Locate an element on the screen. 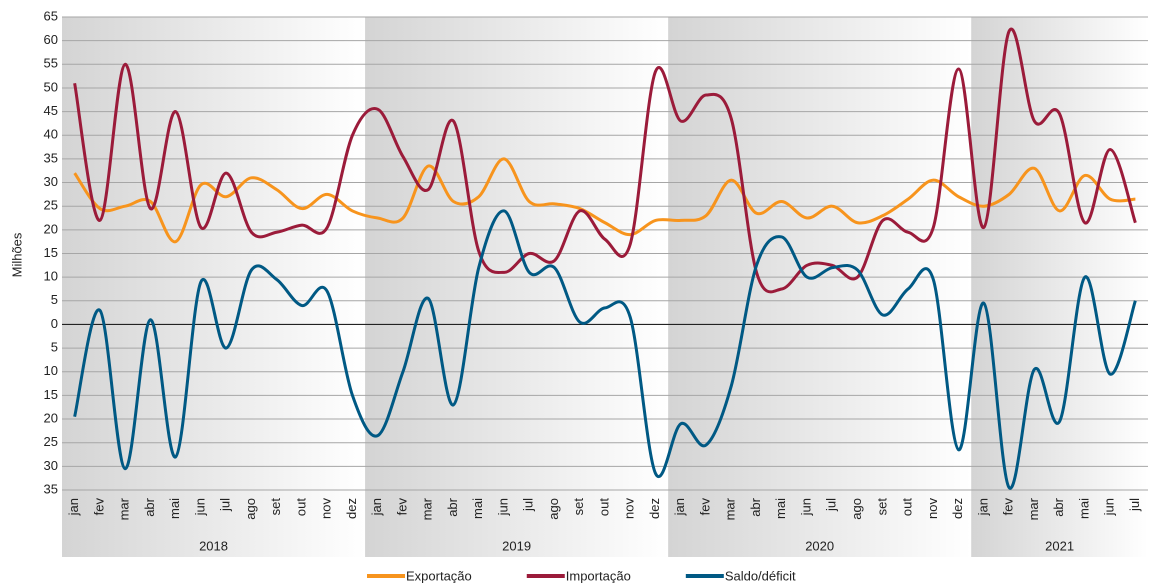 This screenshot has width=1153, height=585. legend-label: Importação is located at coordinates (598, 575).